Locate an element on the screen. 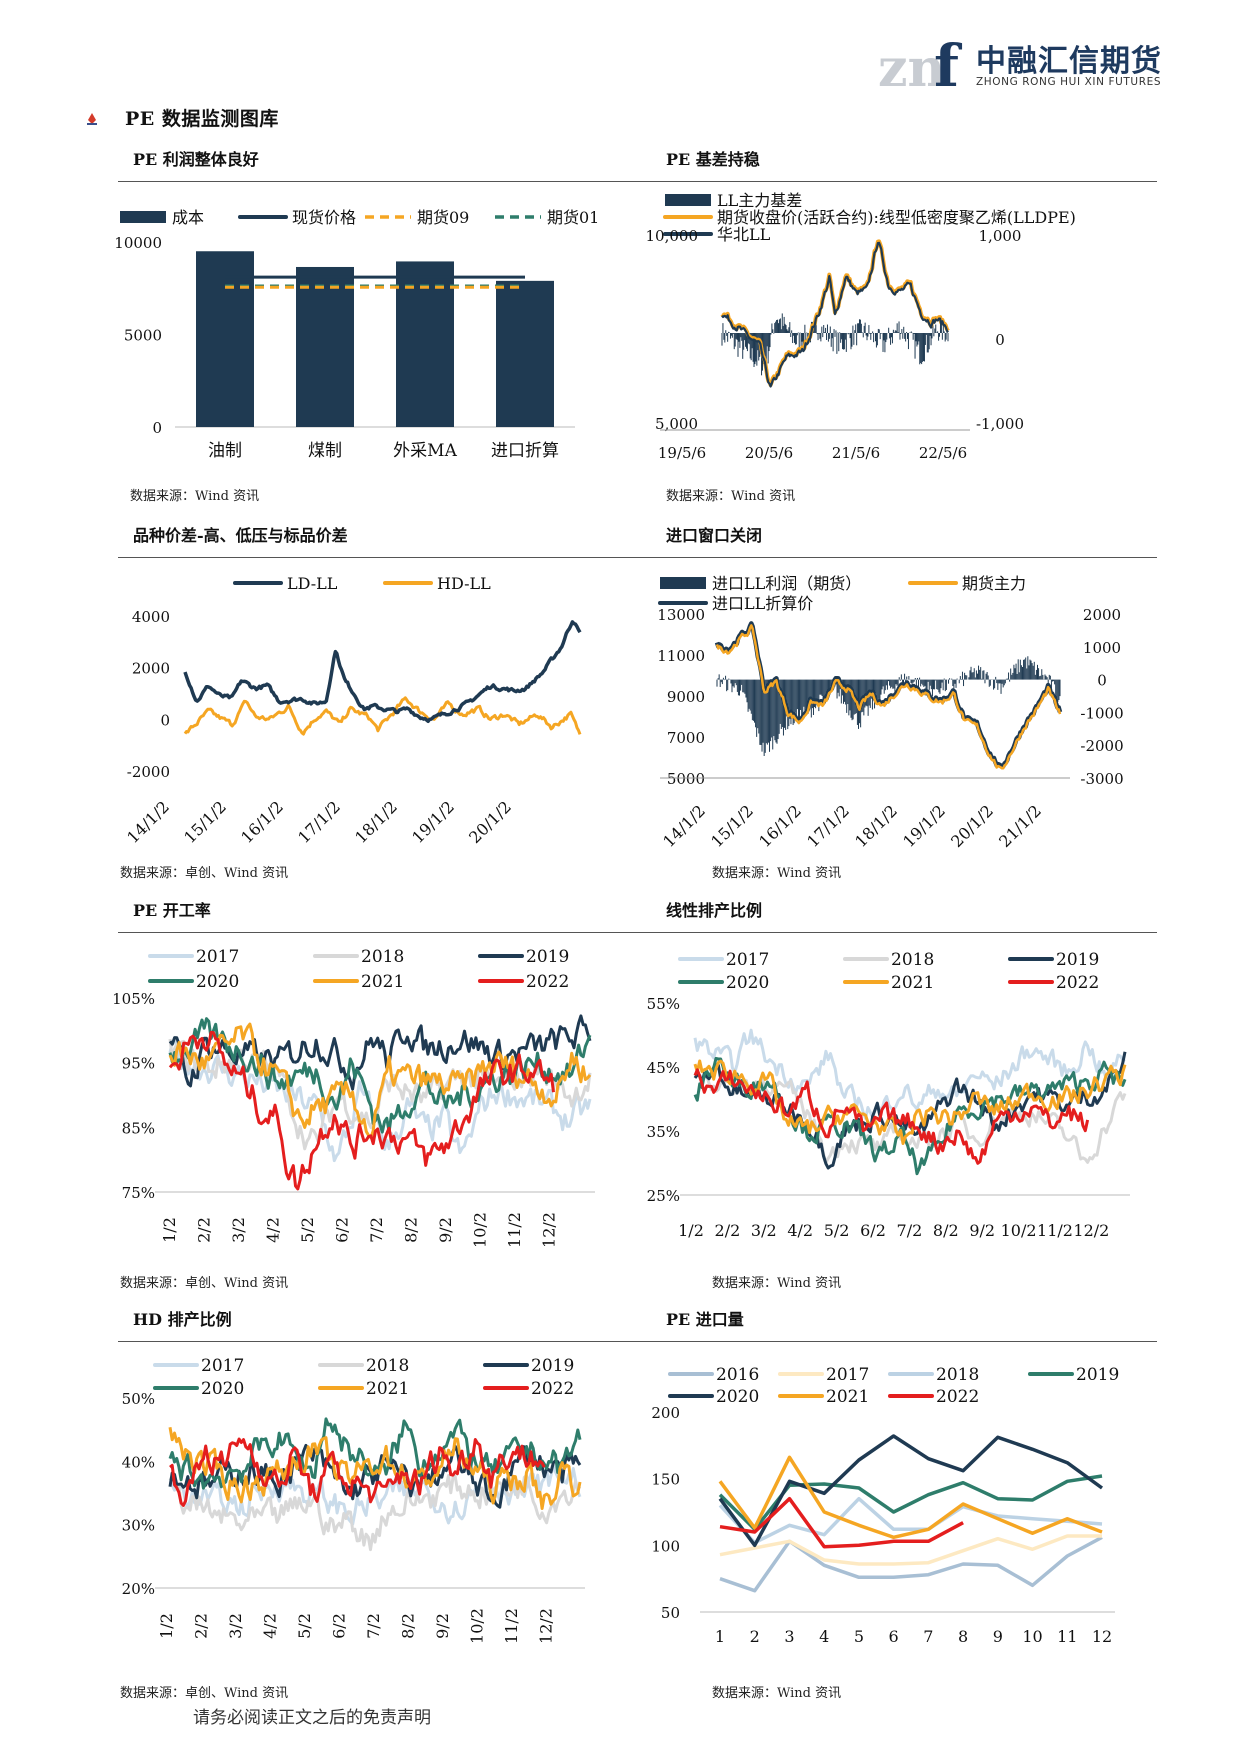  y-left-tick-label: 5000 is located at coordinates (686, 779).